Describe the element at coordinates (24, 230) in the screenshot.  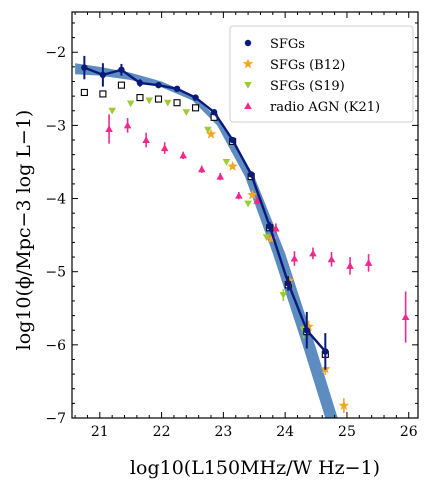
I see `y-axis-label: log10(ϕ/Mpc−3 log L−1)` at that location.